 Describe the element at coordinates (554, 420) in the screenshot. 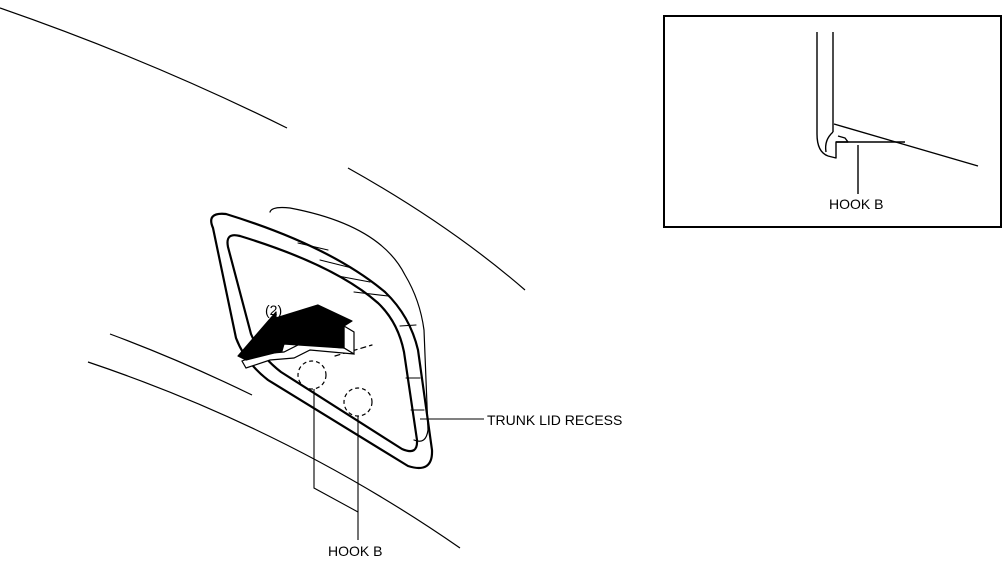

I see `trunk-lid-recess-label: TRUNK LID RECESS` at that location.